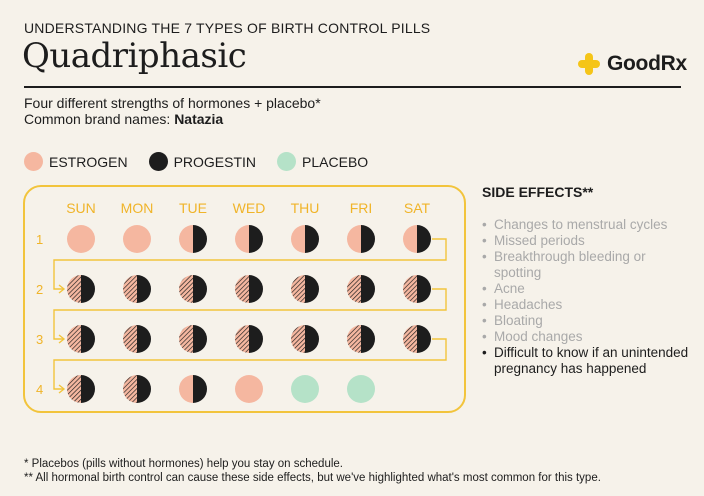  Describe the element at coordinates (40, 289) in the screenshot. I see `row-number: 2` at that location.